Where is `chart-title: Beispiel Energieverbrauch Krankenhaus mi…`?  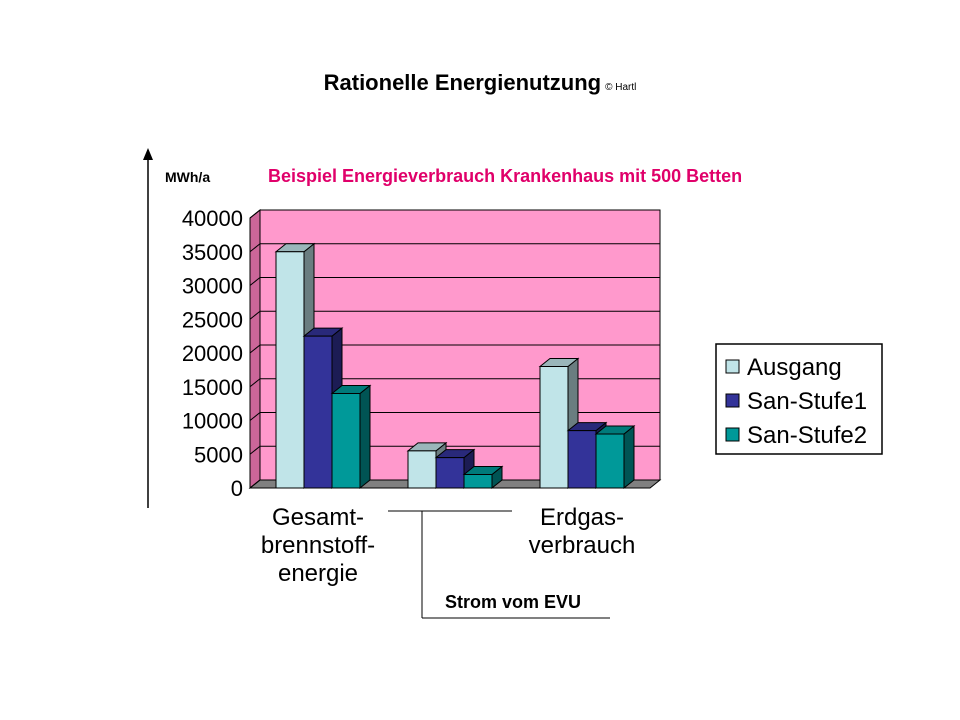 chart-title: Beispiel Energieverbrauch Krankenhaus mi… is located at coordinates (505, 176).